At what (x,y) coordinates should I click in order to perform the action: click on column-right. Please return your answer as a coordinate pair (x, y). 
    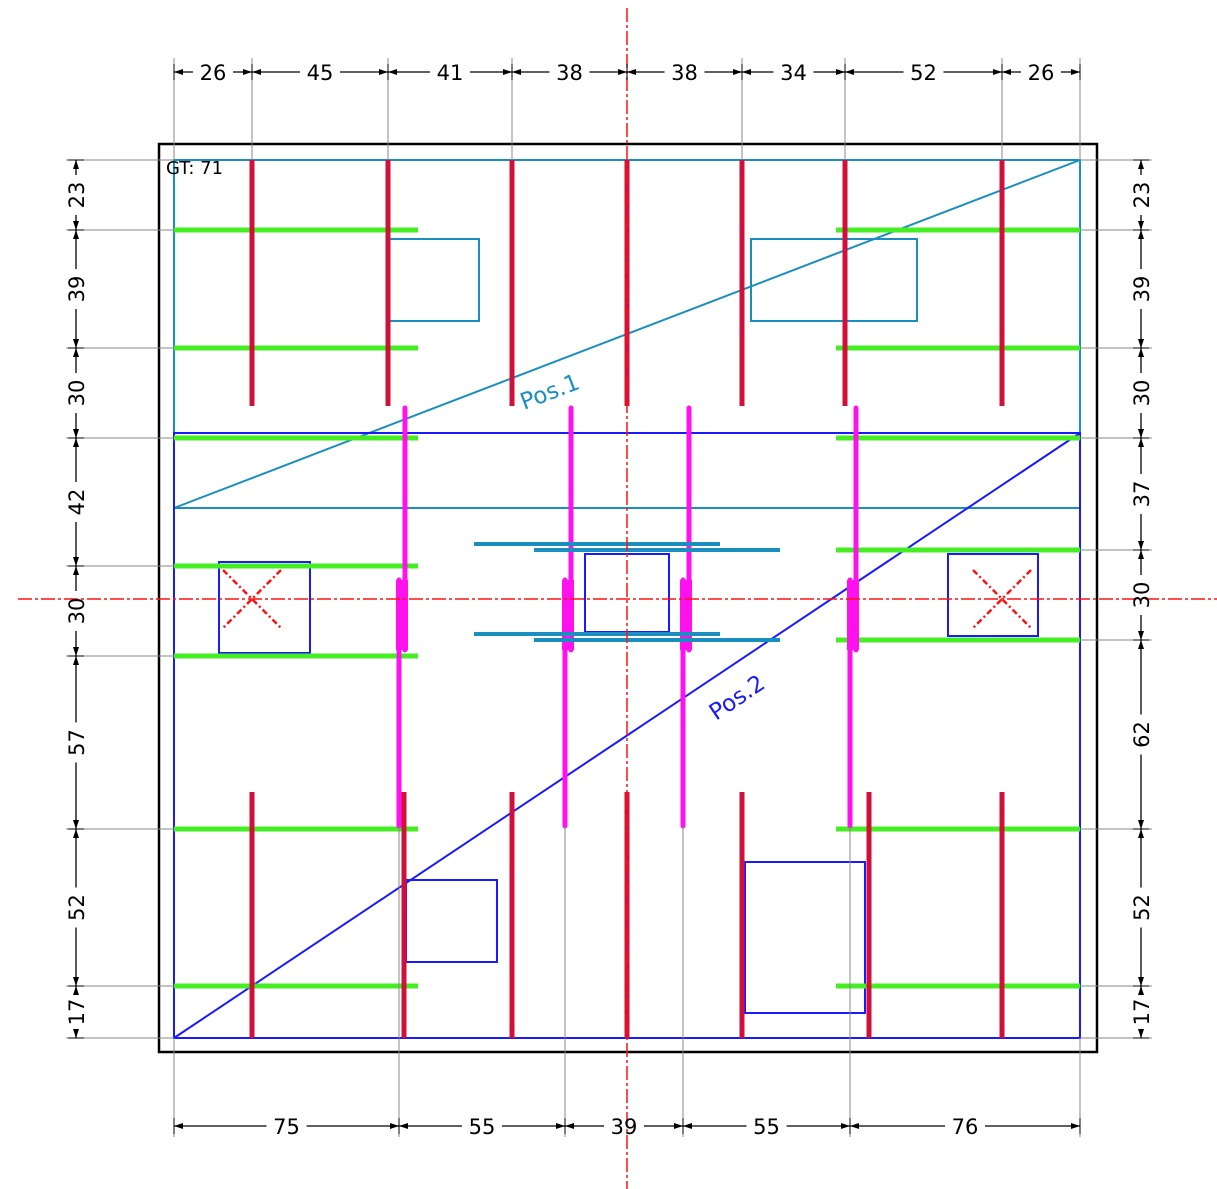
    Looking at the image, I should click on (993, 595).